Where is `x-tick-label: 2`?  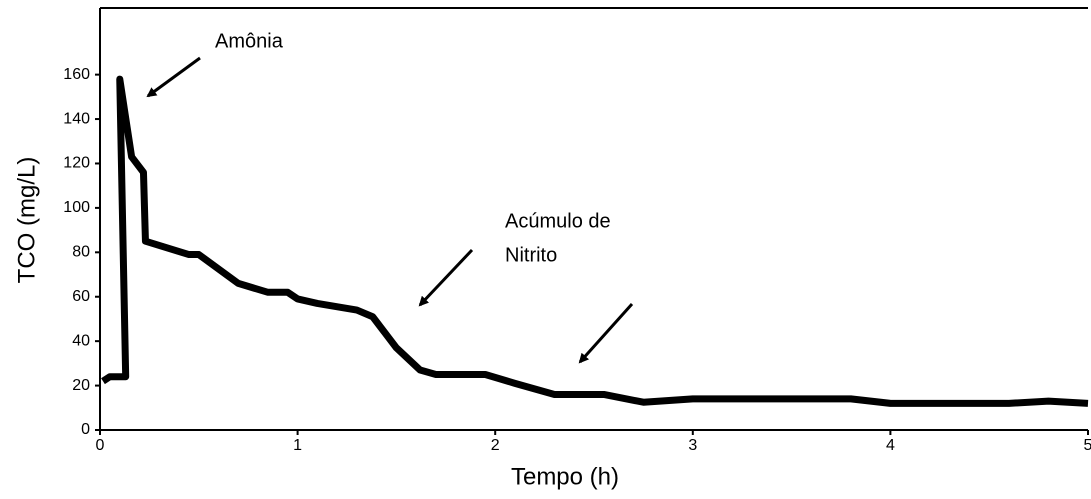 x-tick-label: 2 is located at coordinates (495, 445).